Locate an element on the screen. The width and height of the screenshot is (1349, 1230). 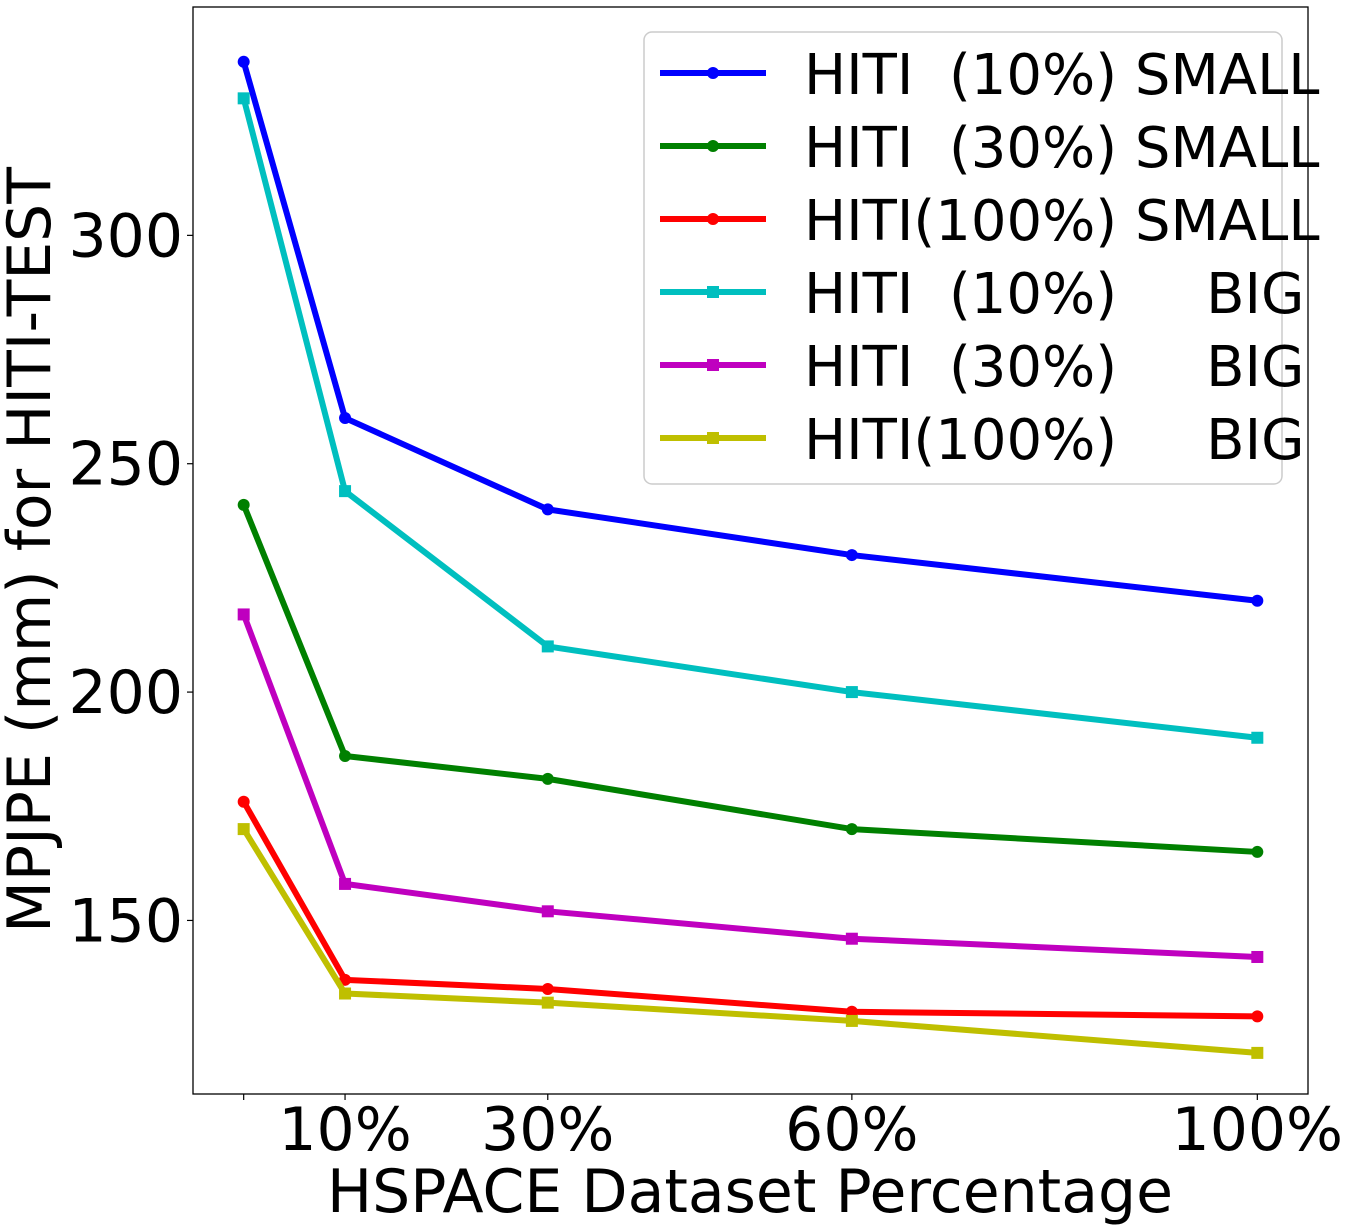
legend-item: HITI (10%) SMALL is located at coordinates (989, 75).